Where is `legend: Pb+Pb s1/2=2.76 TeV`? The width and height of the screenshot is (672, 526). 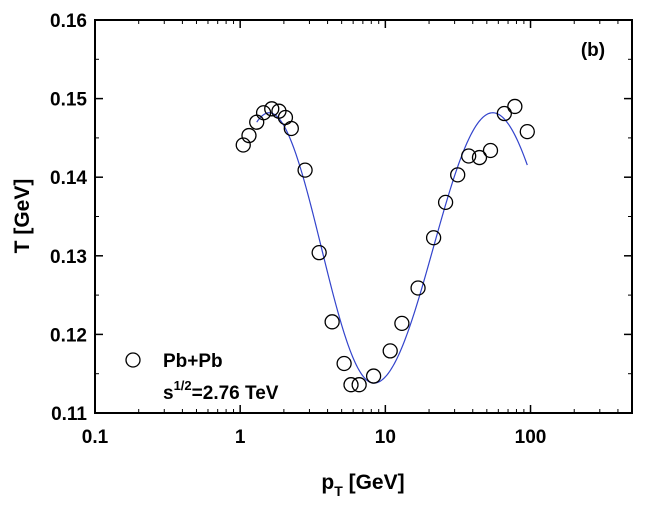 legend: Pb+Pb s1/2=2.76 TeV is located at coordinates (202, 377).